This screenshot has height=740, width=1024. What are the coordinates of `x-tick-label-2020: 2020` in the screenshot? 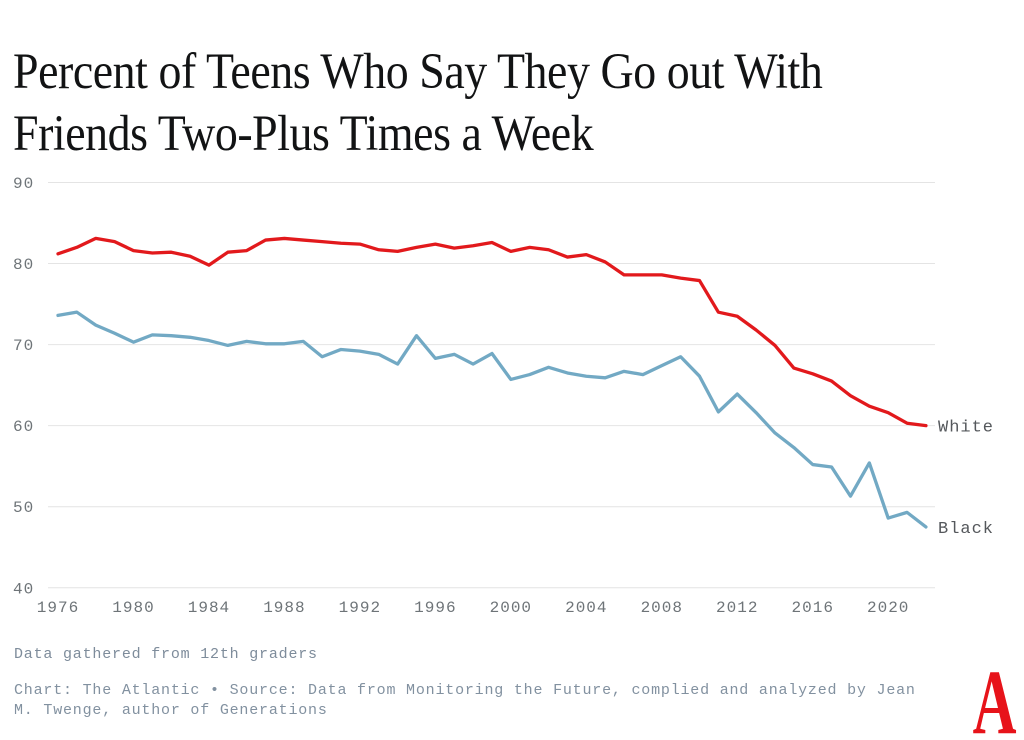 It's located at (888, 608).